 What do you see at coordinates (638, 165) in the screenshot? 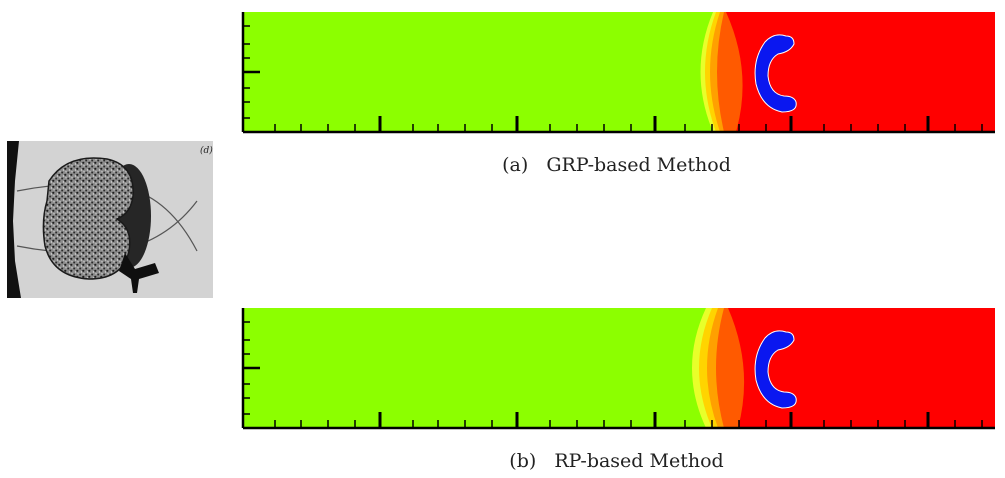
I see `caption-a-text: GRP-based Method` at bounding box center [638, 165].